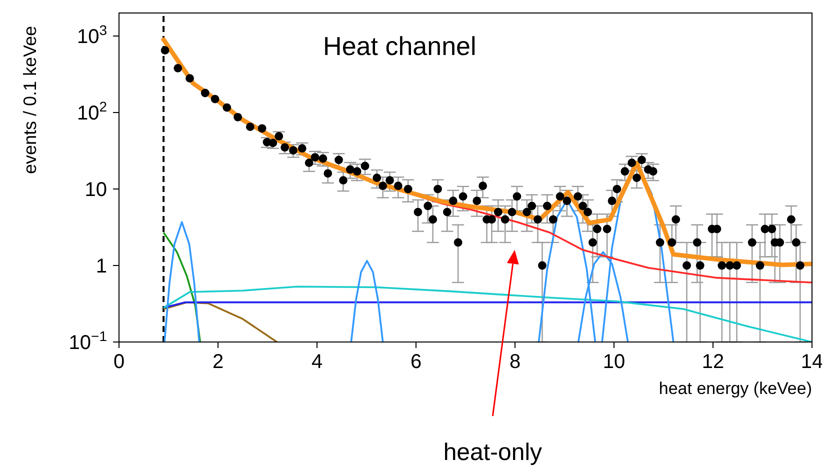 This screenshot has height=474, width=830. What do you see at coordinates (317, 362) in the screenshot?
I see `x-tick-label: 4` at bounding box center [317, 362].